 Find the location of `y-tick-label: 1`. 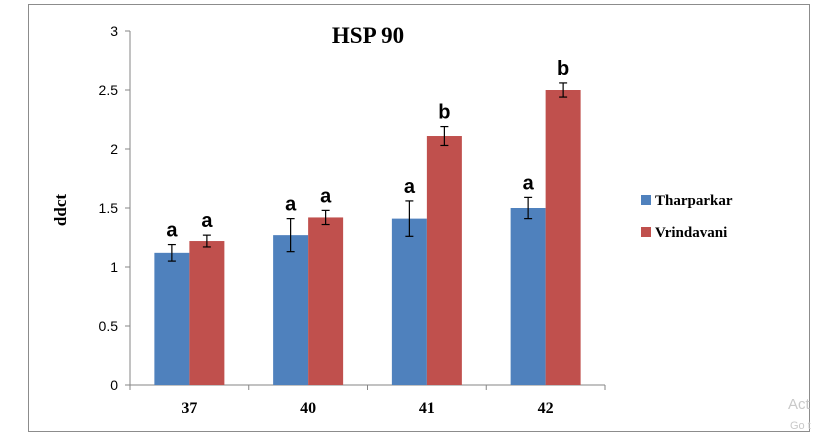

y-tick-label: 1 is located at coordinates (114, 267).